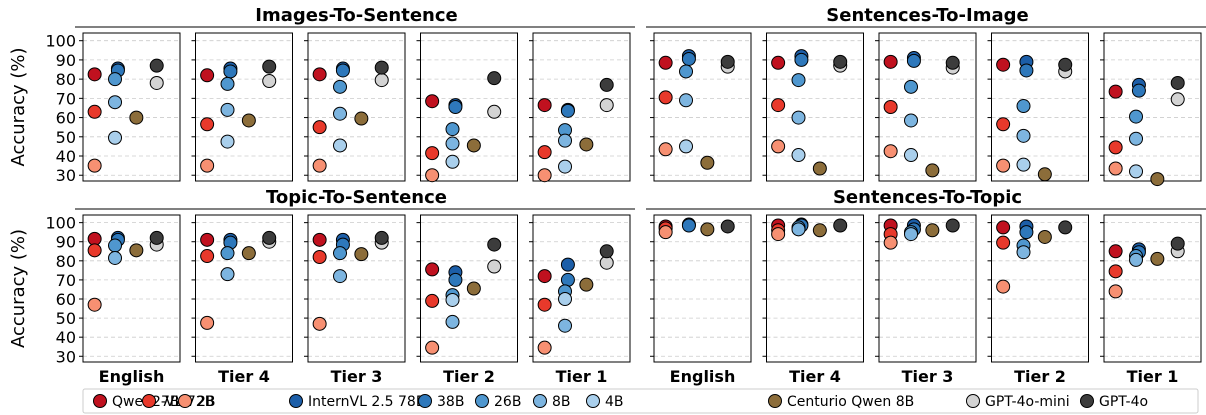  Describe the element at coordinates (467, 300) in the screenshot. I see `subplot-tier-2: Tier 2` at that location.